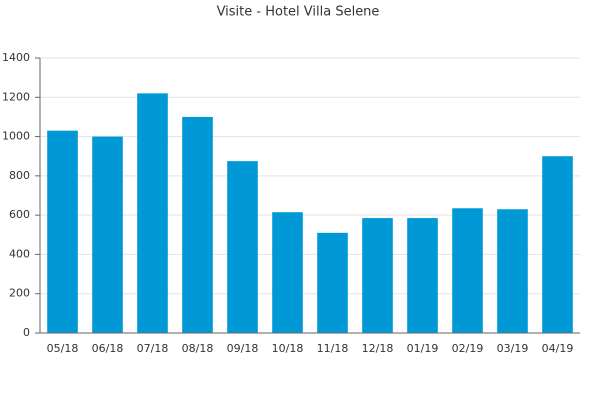 This screenshot has height=400, width=600. What do you see at coordinates (19, 175) in the screenshot?
I see `y-tick-label: 800` at bounding box center [19, 175].